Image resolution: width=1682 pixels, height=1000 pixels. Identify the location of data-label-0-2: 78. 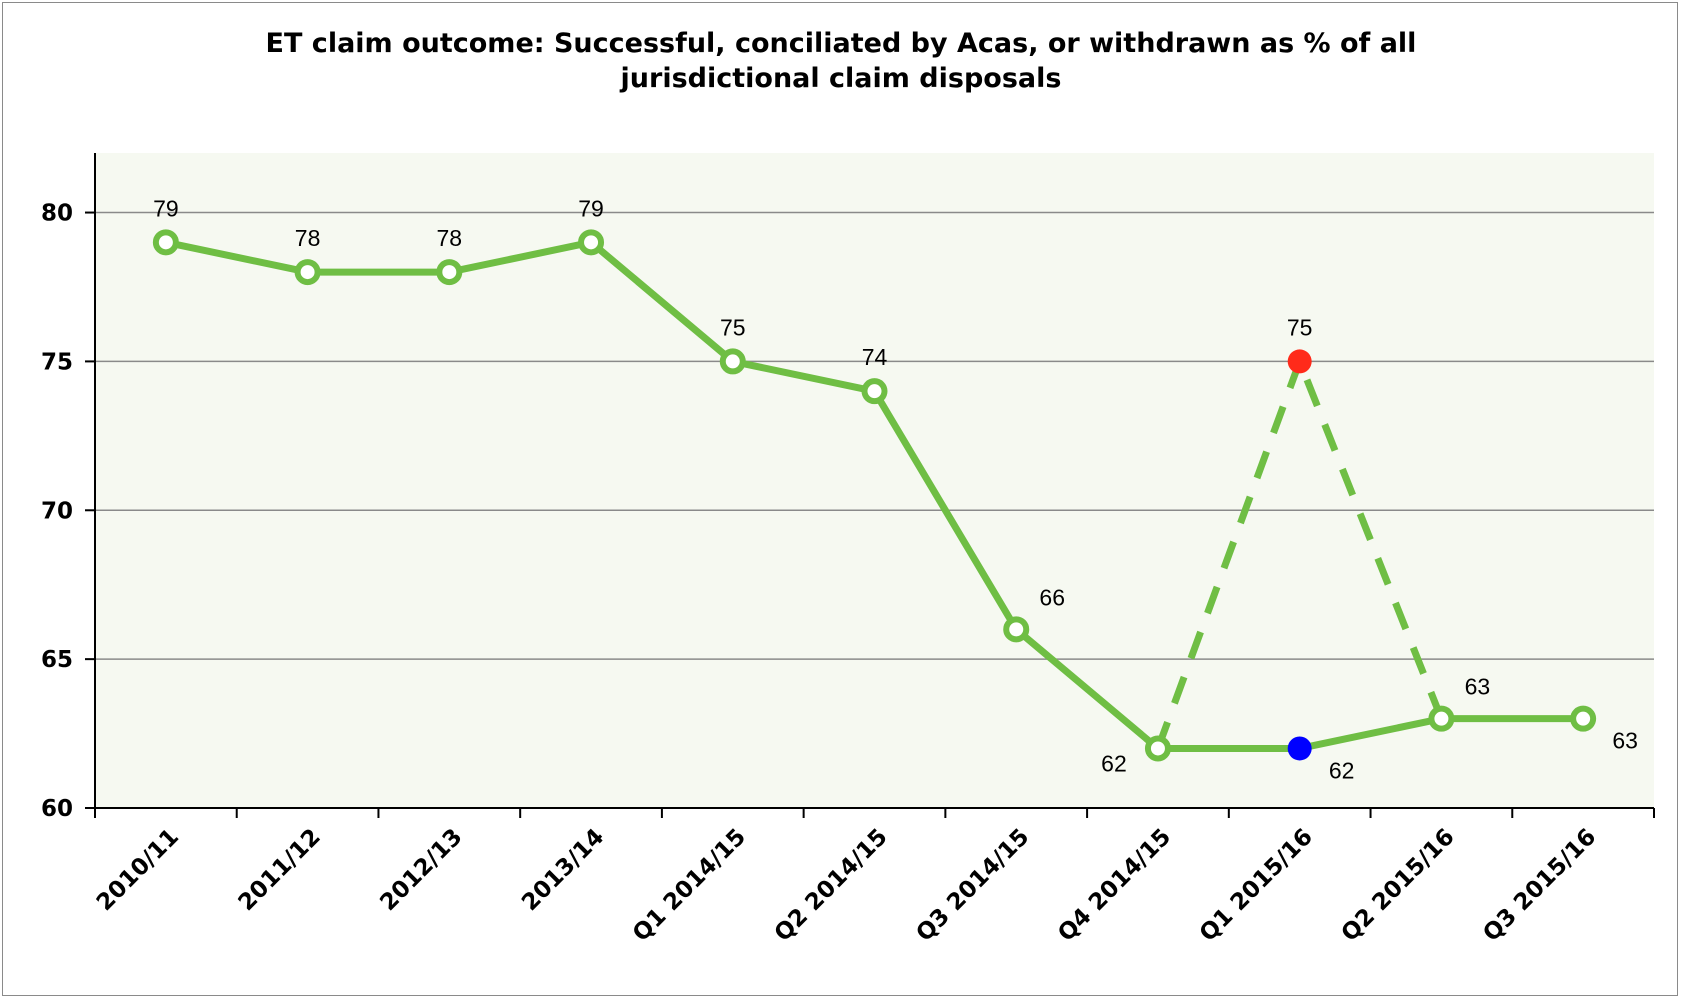
(450, 238).